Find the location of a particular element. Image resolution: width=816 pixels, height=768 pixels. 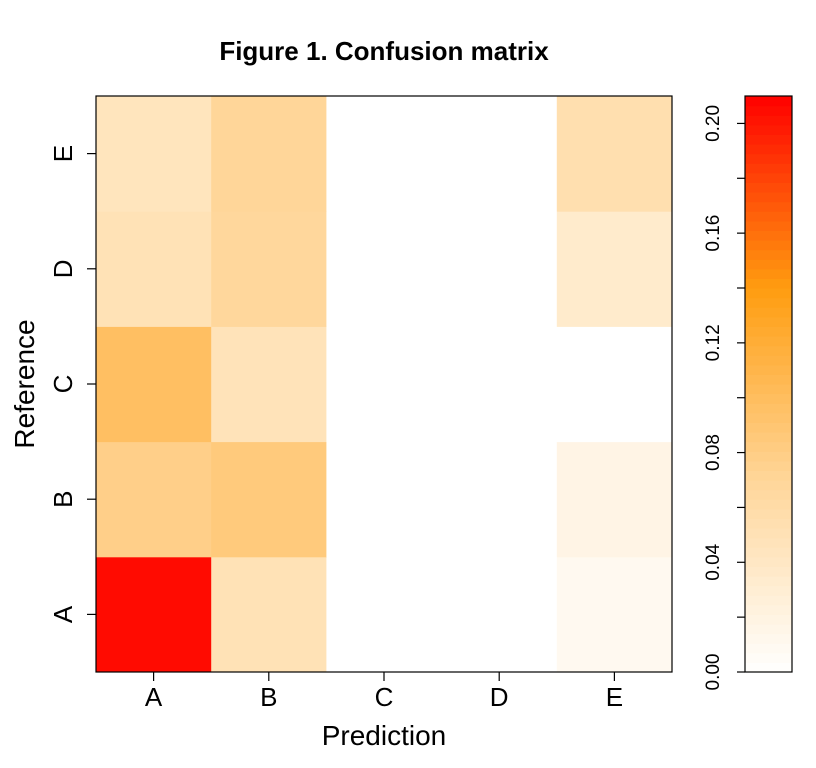

x-tick-label: A is located at coordinates (154, 697).